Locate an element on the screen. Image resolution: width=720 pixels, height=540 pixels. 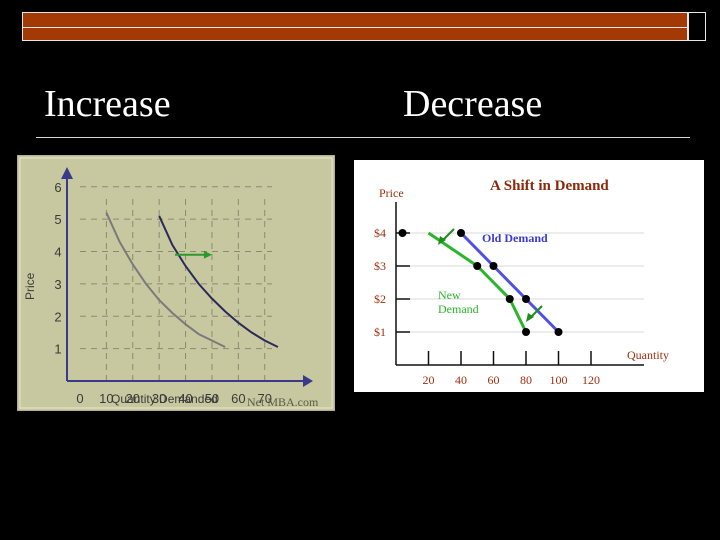
new-demand-curve is located at coordinates (477, 282).